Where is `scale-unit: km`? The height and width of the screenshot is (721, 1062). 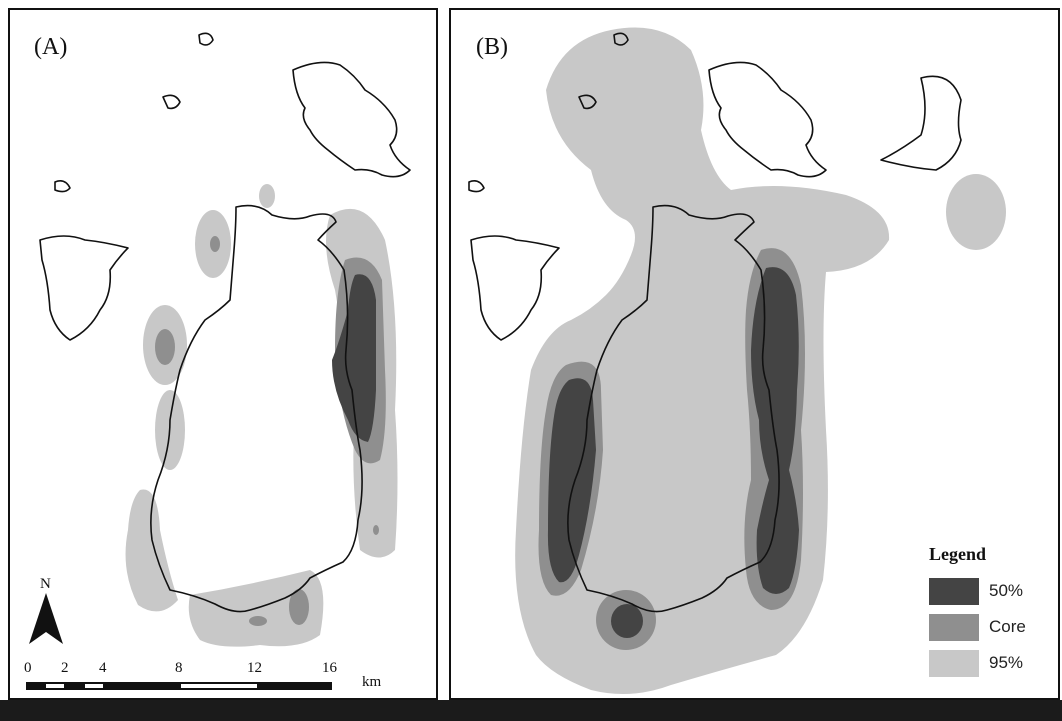
scale-unit: km is located at coordinates (372, 682).